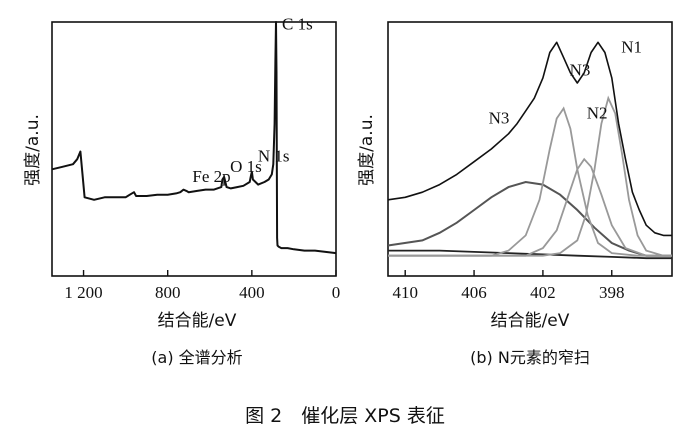  I want to click on x-tick-label: 800, so click(168, 292).